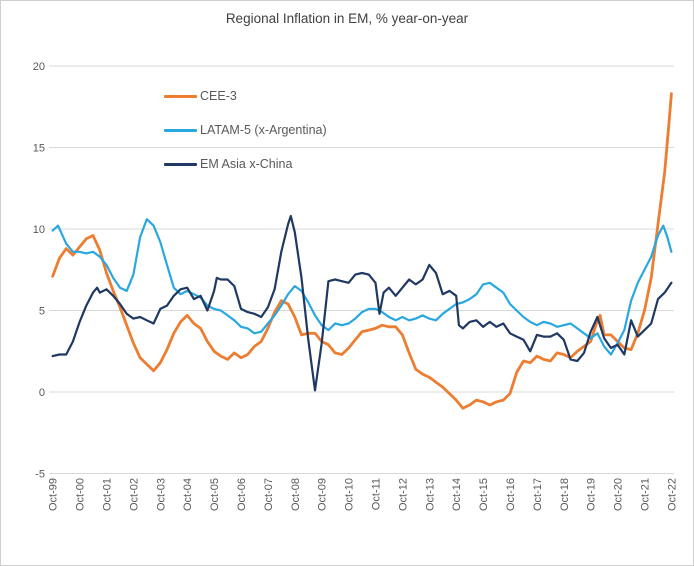 The image size is (694, 566). Describe the element at coordinates (646, 494) in the screenshot. I see `x-tick-label-Oct-21: Oct-21` at that location.